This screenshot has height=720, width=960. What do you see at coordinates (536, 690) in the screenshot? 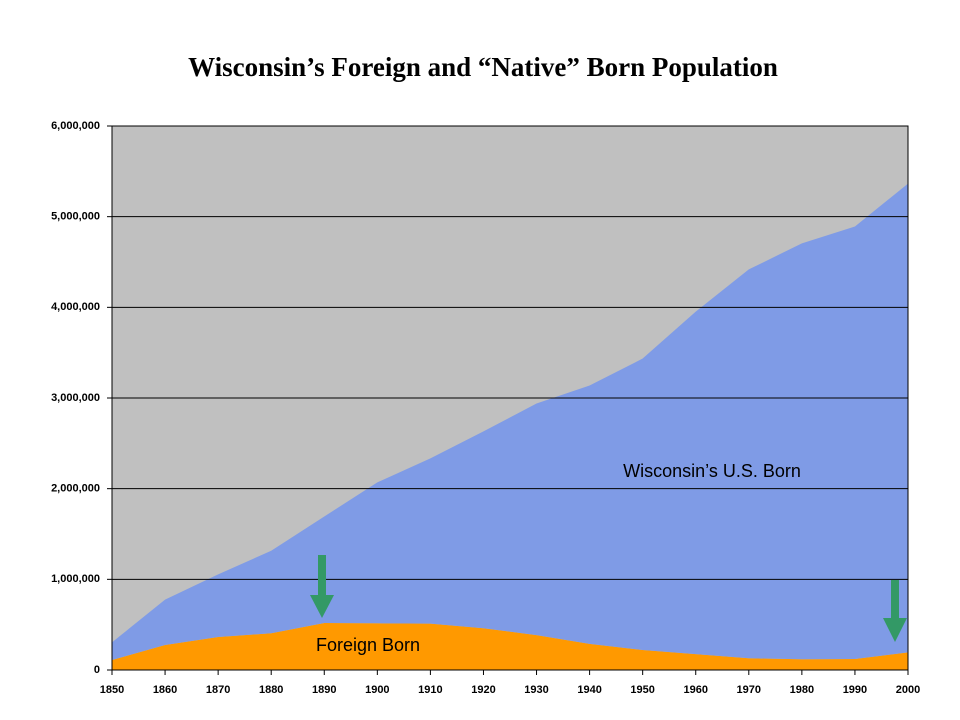
I see `x-tick-label: 1930` at bounding box center [536, 690].